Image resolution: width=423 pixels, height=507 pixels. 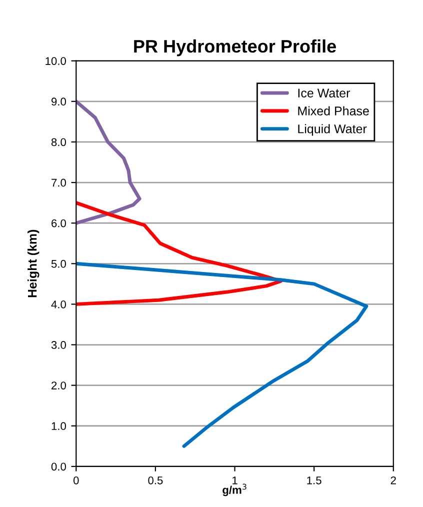 What do you see at coordinates (333, 111) in the screenshot?
I see `legend-label: Mixed Phase` at bounding box center [333, 111].